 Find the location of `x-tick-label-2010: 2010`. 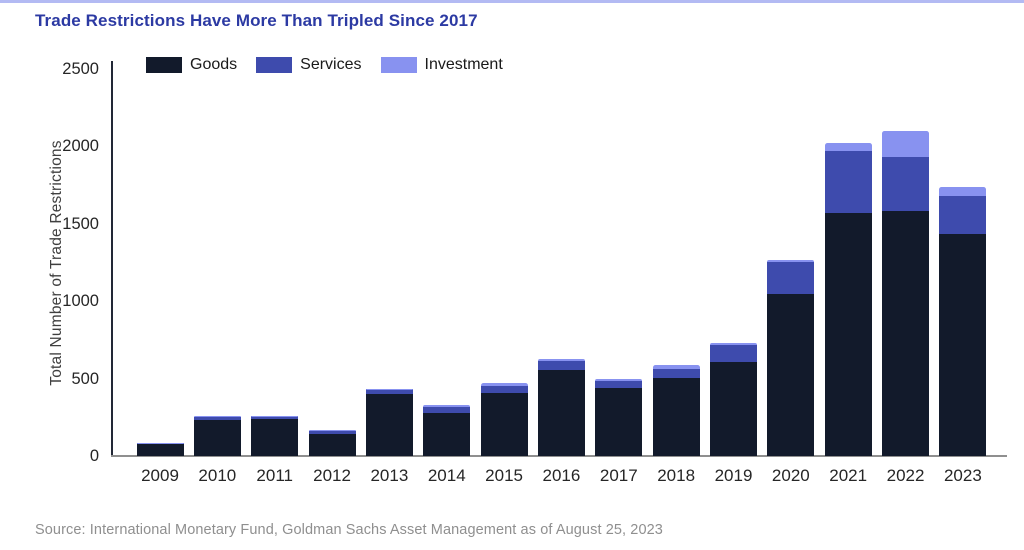

x-tick-label-2010: 2010 is located at coordinates (217, 475).